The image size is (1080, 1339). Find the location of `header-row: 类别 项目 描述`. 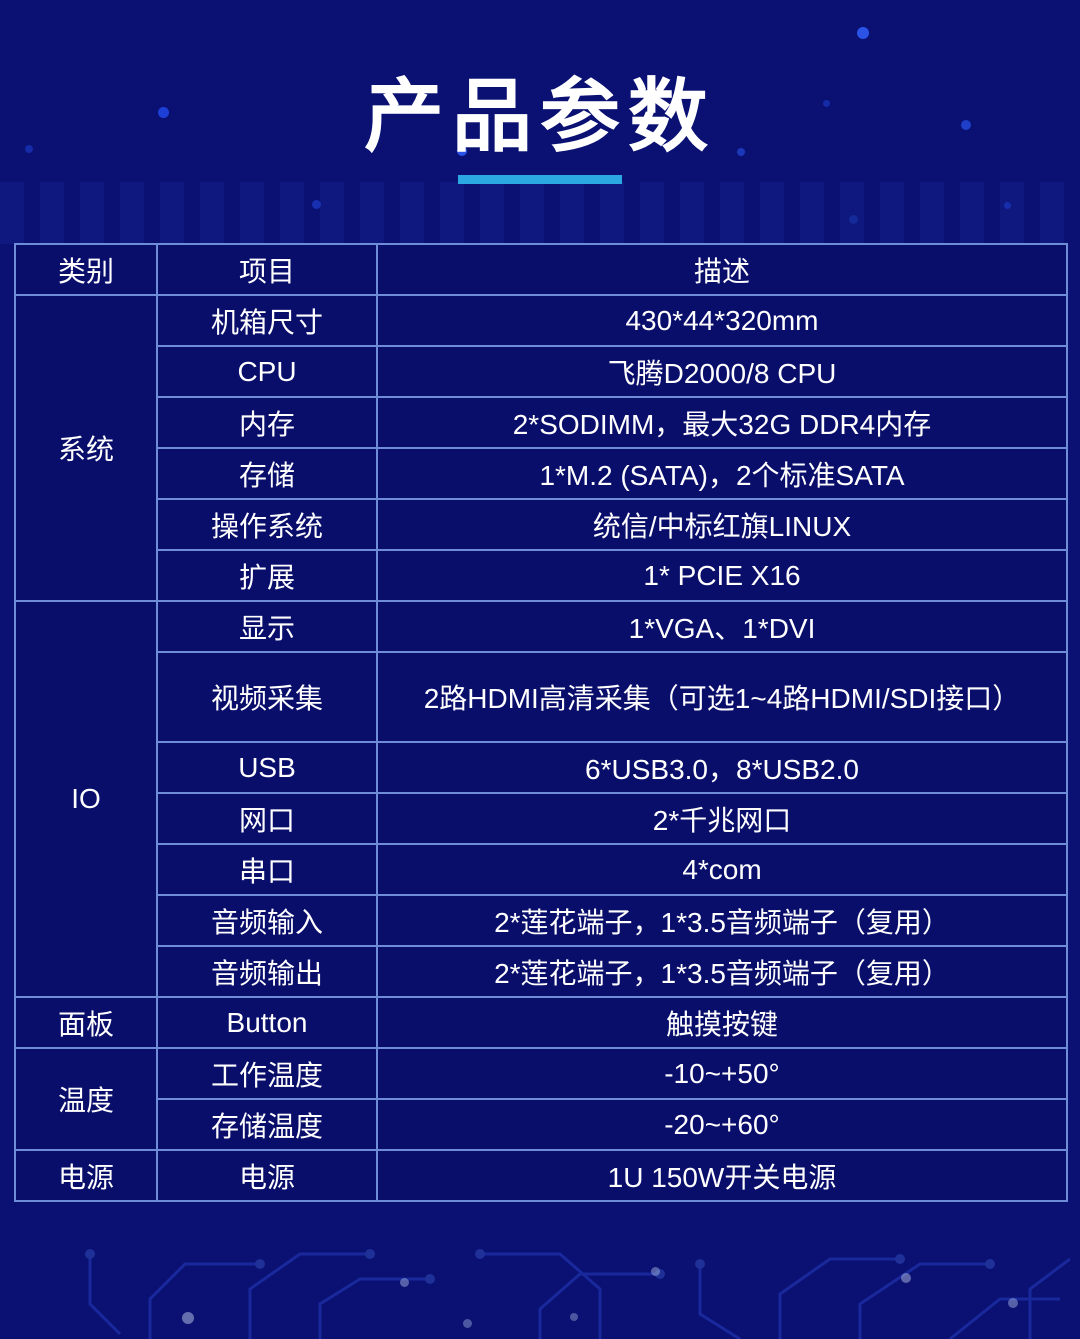

header-row: 类别 项目 描述 is located at coordinates (541, 269).